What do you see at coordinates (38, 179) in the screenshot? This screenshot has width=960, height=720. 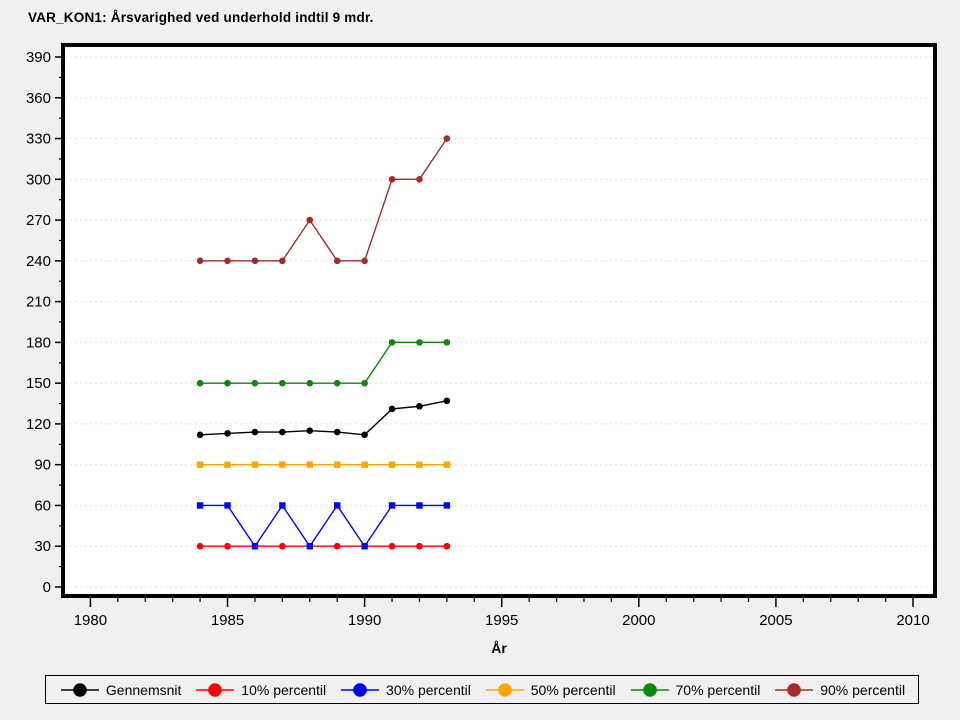 I see `y-tick-label: 300` at bounding box center [38, 179].